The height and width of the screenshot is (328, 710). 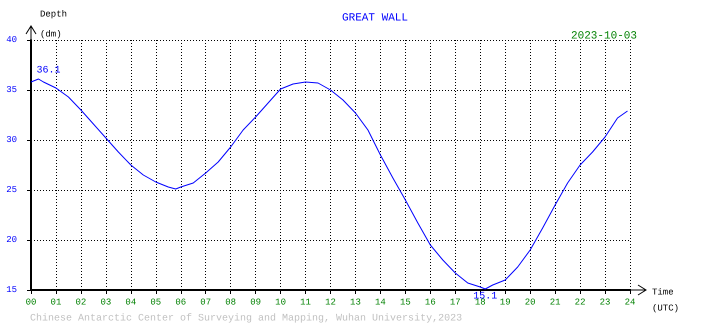 What do you see at coordinates (56, 303) in the screenshot?
I see `x-tick-label: 01` at bounding box center [56, 303].